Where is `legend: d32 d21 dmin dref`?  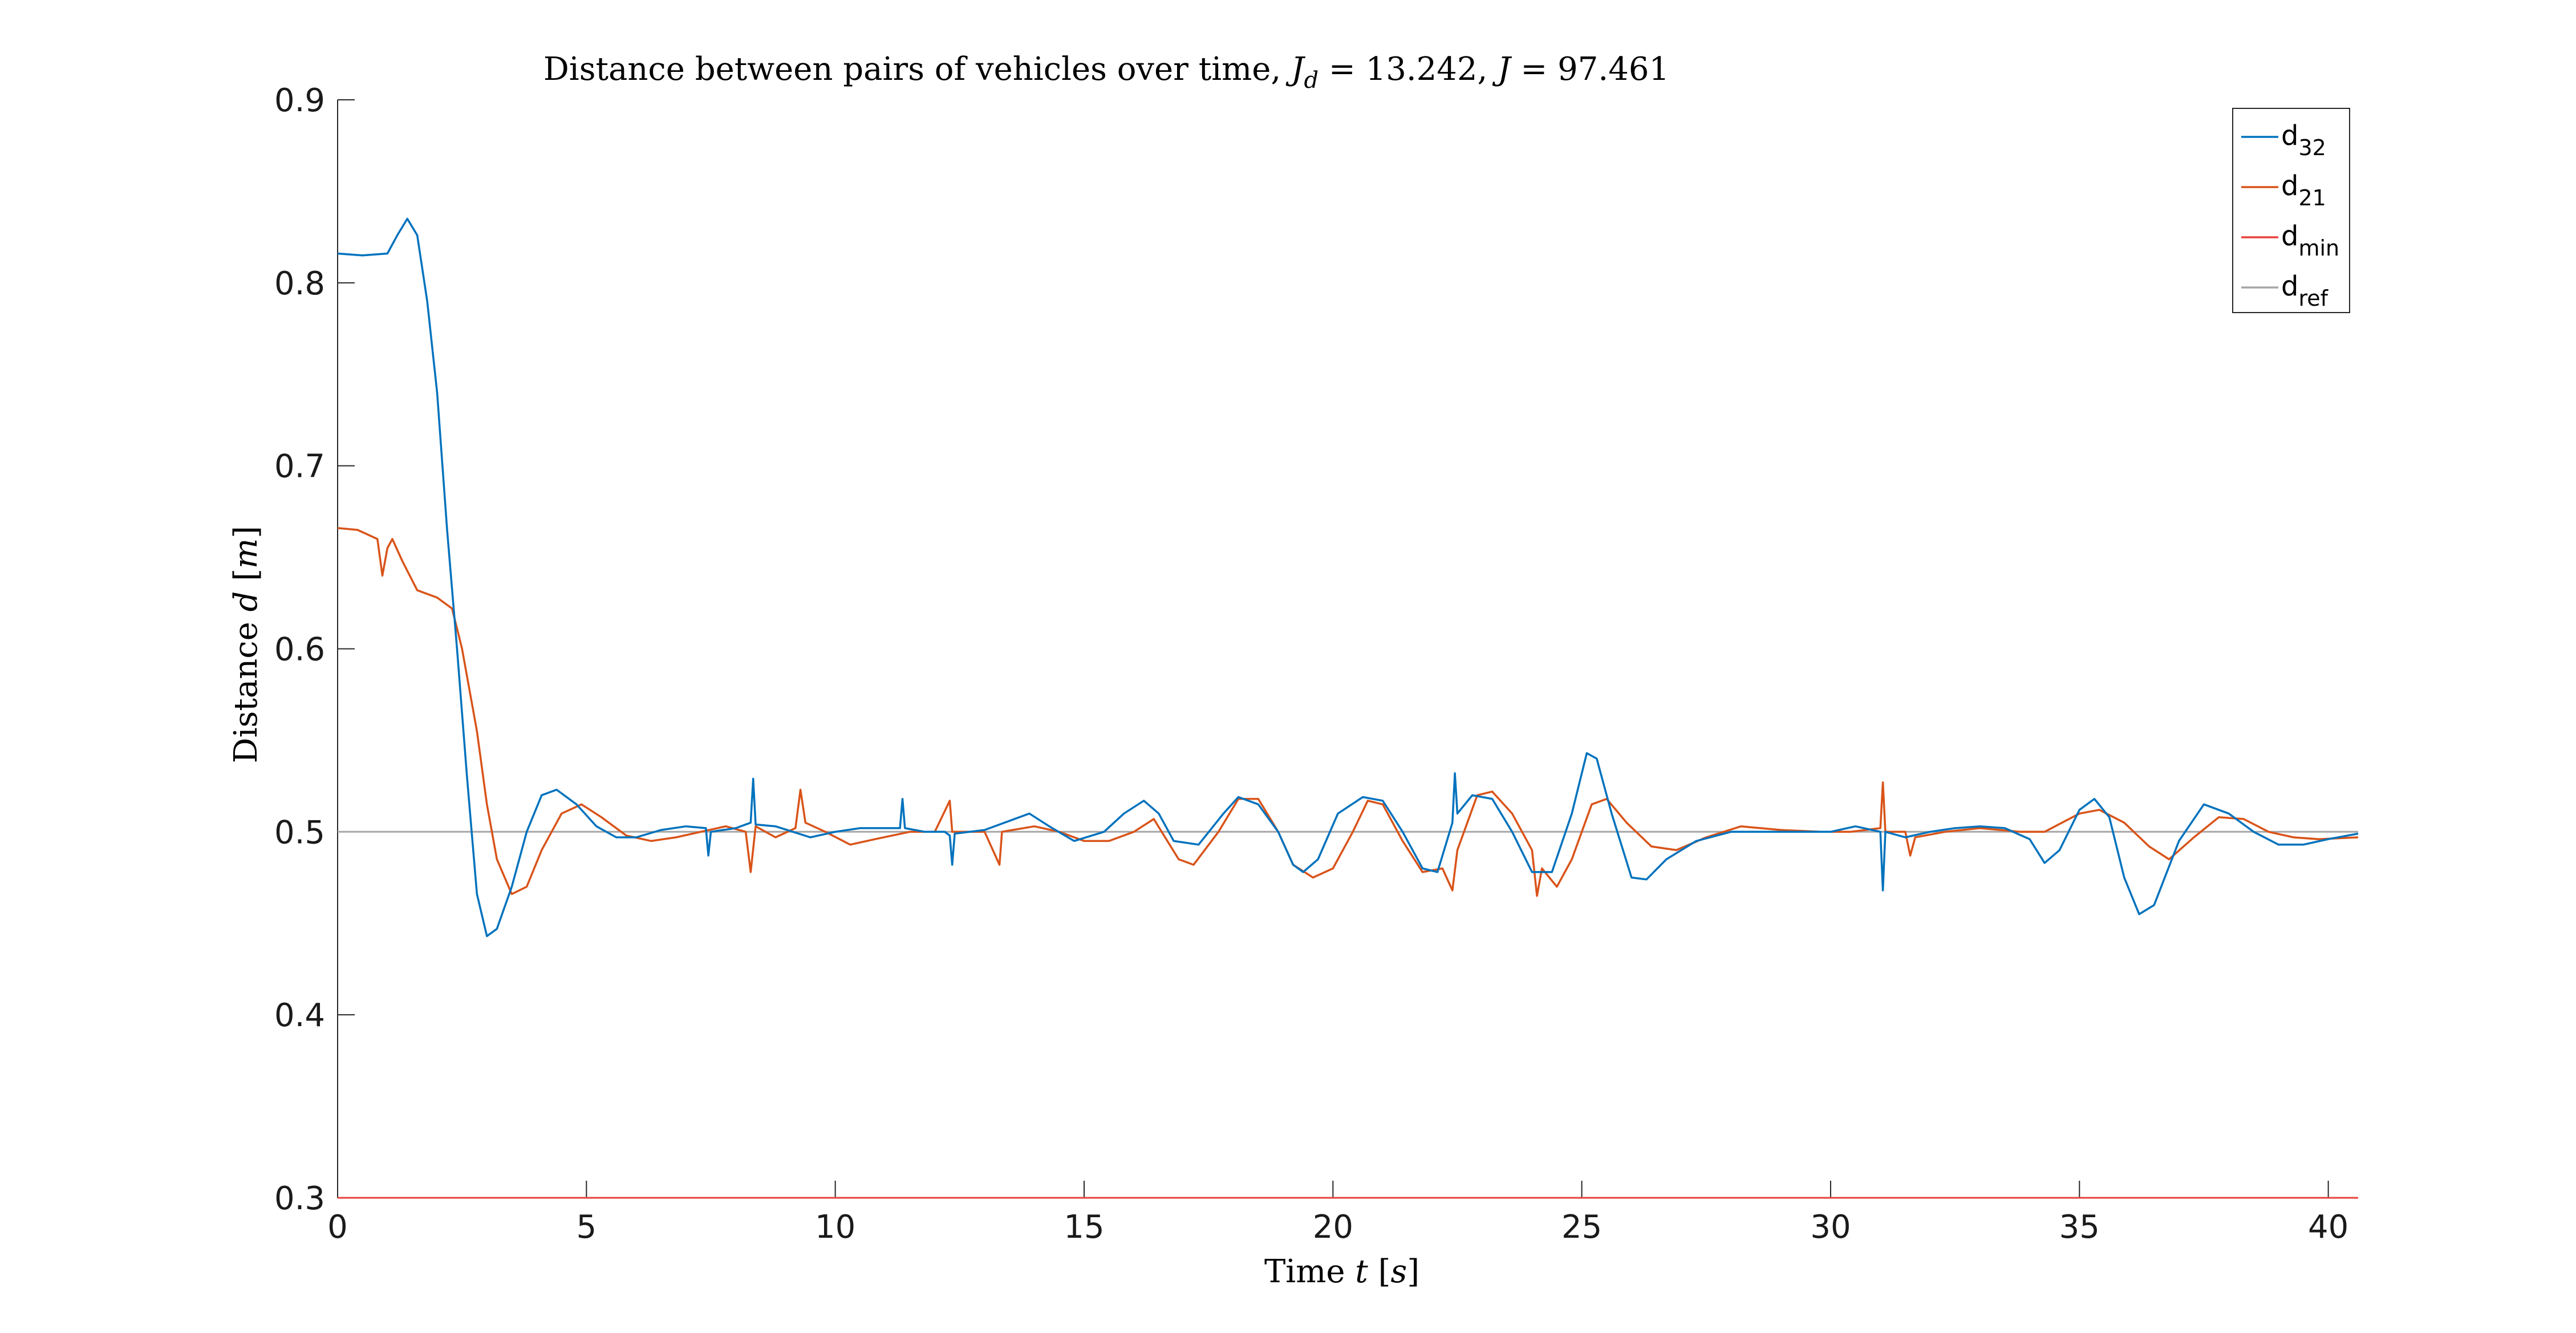
legend: d32 d21 dmin dref is located at coordinates (2291, 210).